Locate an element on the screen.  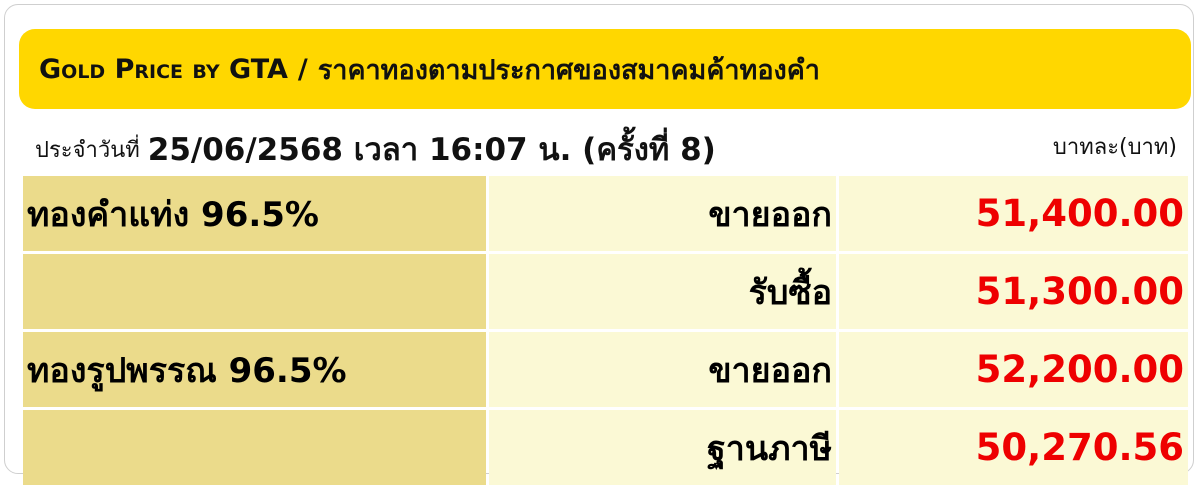
price-cell: 52,200.00 is located at coordinates (1013, 369).